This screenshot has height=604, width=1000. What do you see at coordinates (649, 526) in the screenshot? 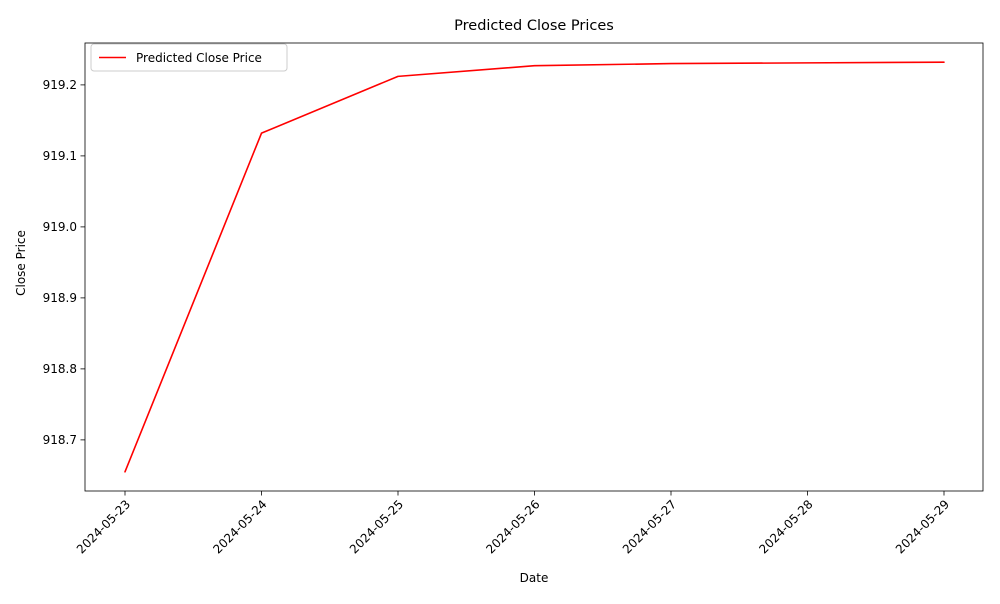
I see `x-tick-label: 2024-05-27` at bounding box center [649, 526].